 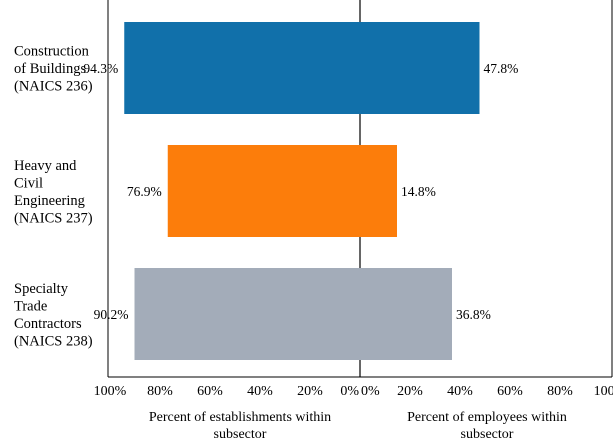 I want to click on right-axis-title-line: Percent of employees within, so click(x=487, y=417).